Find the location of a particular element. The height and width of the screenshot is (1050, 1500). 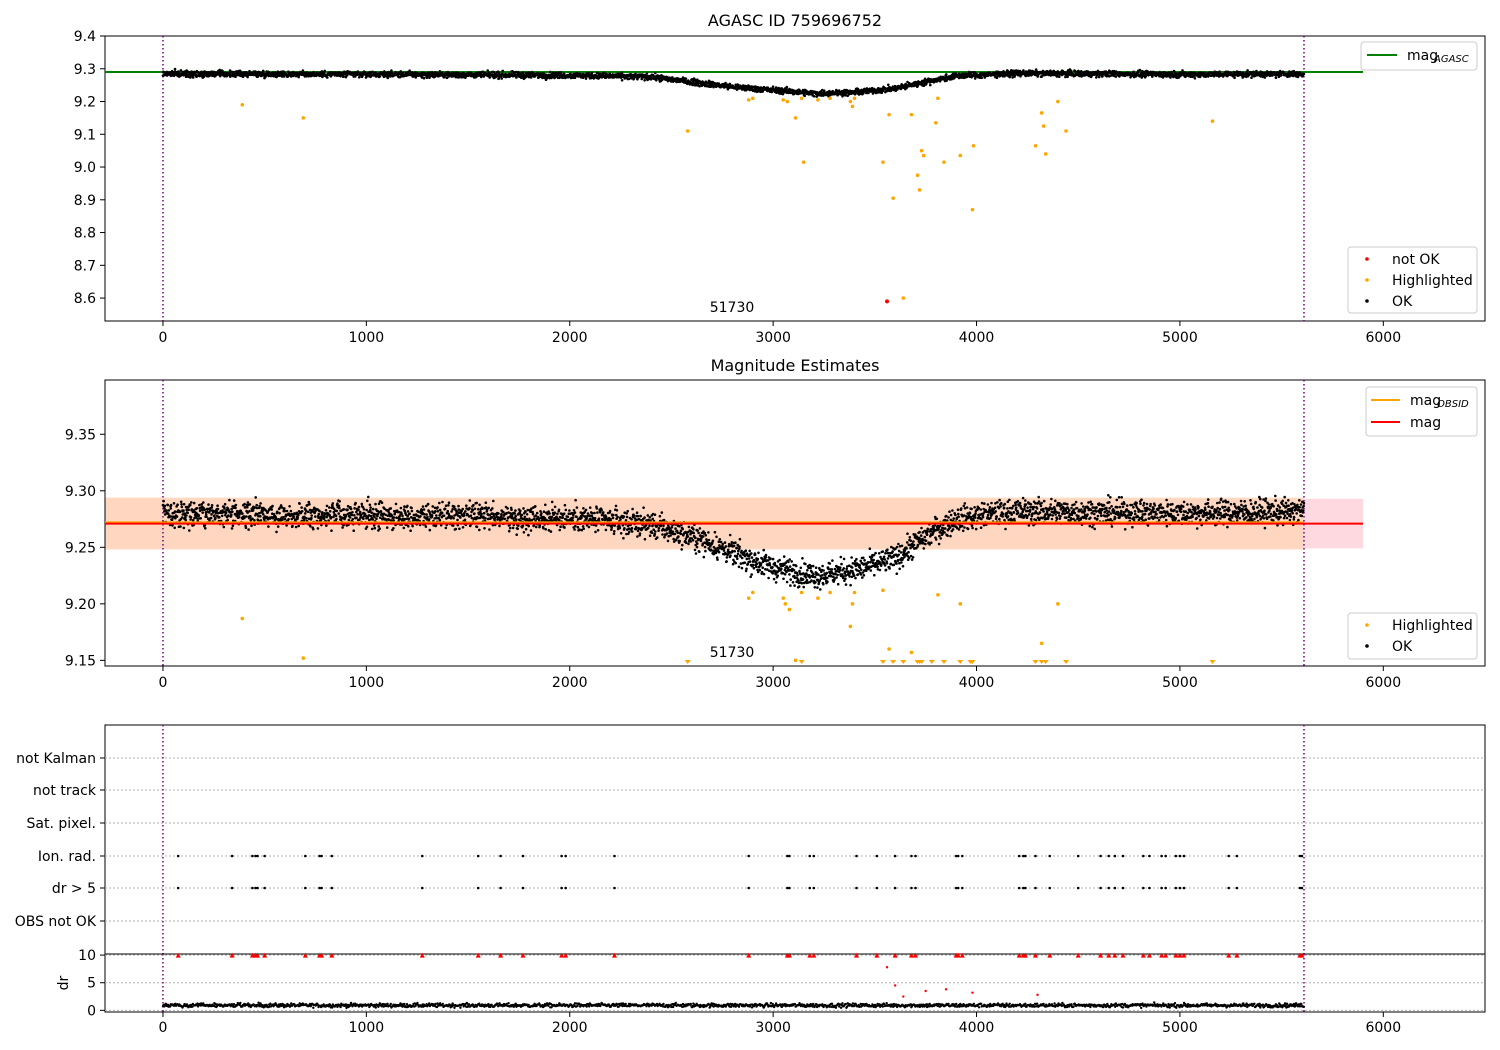

magnitude-ytick-label: 9.25 is located at coordinates (80, 548).